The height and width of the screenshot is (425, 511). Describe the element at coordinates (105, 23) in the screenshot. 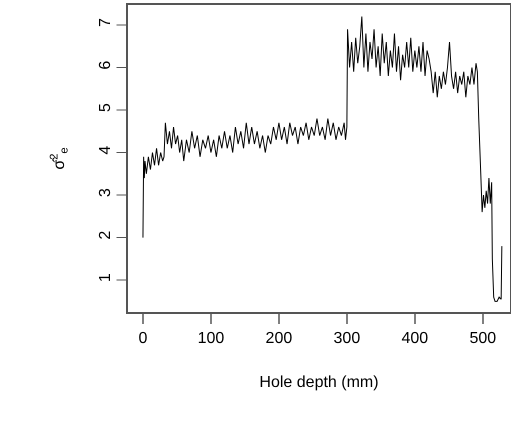

I see `y-tick-label: 7` at that location.